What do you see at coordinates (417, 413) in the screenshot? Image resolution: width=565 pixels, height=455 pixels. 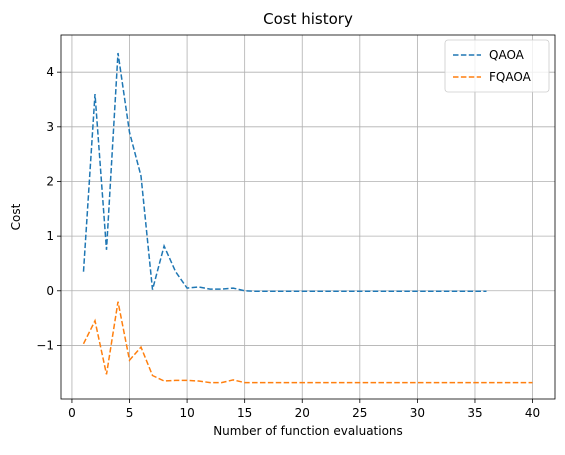 I see `x-tick-label: 30` at bounding box center [417, 413].